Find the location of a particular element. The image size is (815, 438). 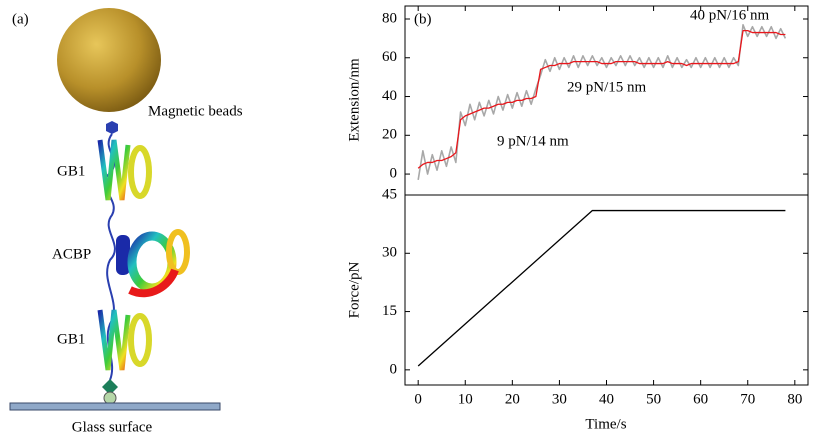

linker is located at coordinates (112, 127).